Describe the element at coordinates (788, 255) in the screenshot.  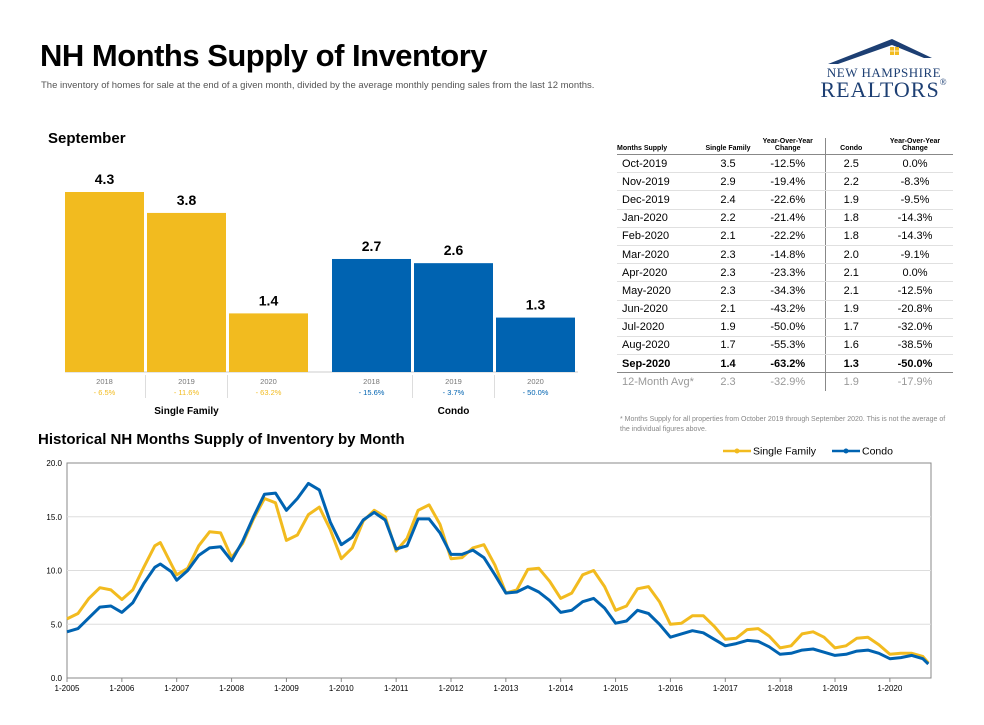
I see `table-cell-sf-chg: -14.8%` at that location.